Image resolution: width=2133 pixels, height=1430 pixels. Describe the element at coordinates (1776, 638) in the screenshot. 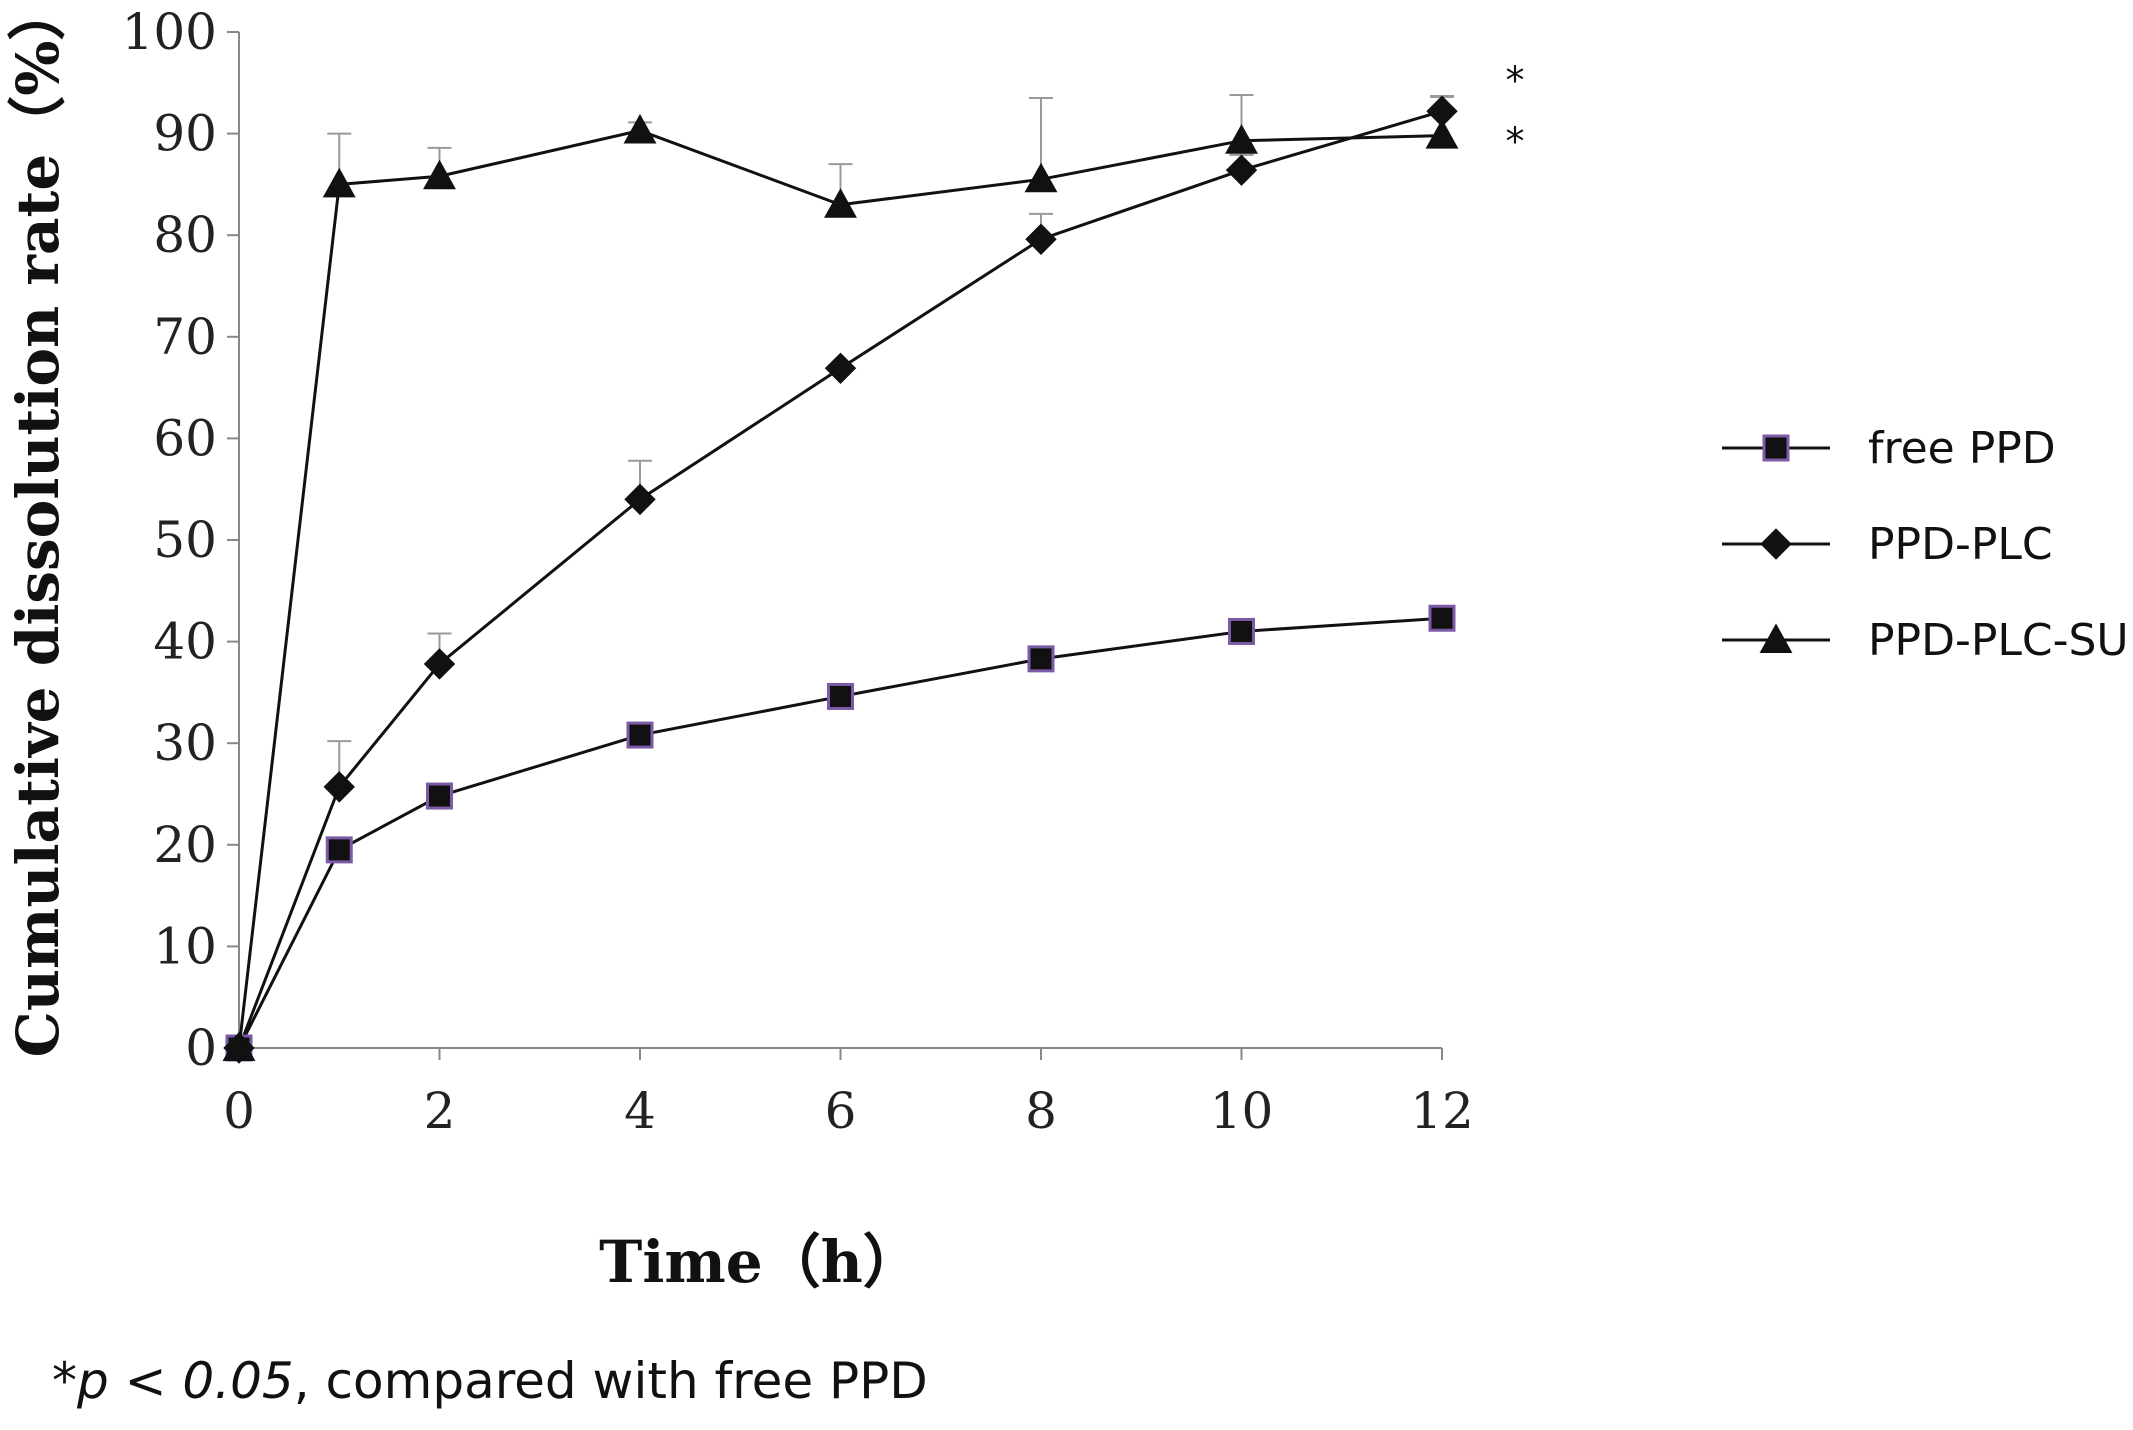

I see `legend-marker-ppd-plc-su` at that location.